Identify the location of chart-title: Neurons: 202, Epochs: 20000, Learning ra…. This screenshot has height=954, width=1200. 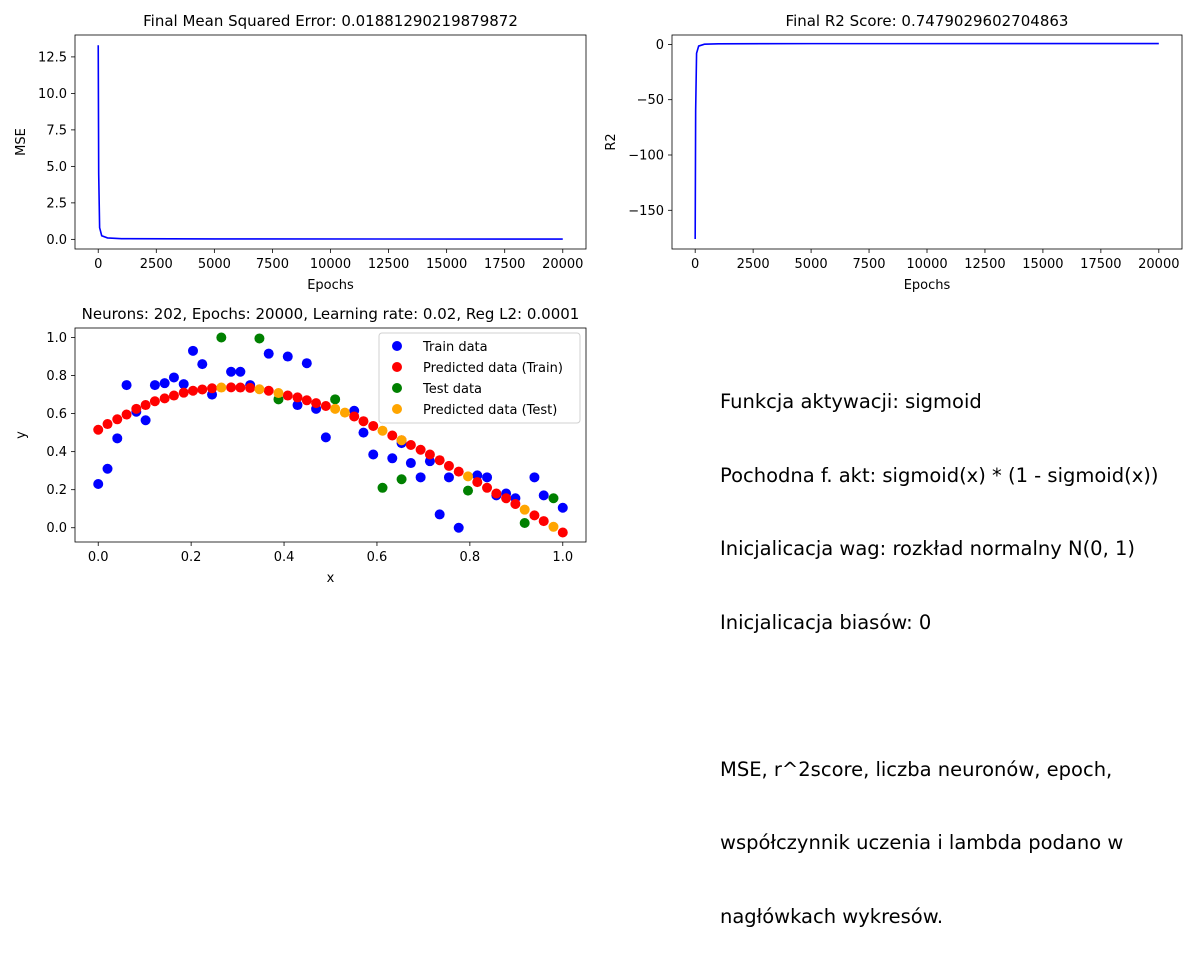
(331, 314).